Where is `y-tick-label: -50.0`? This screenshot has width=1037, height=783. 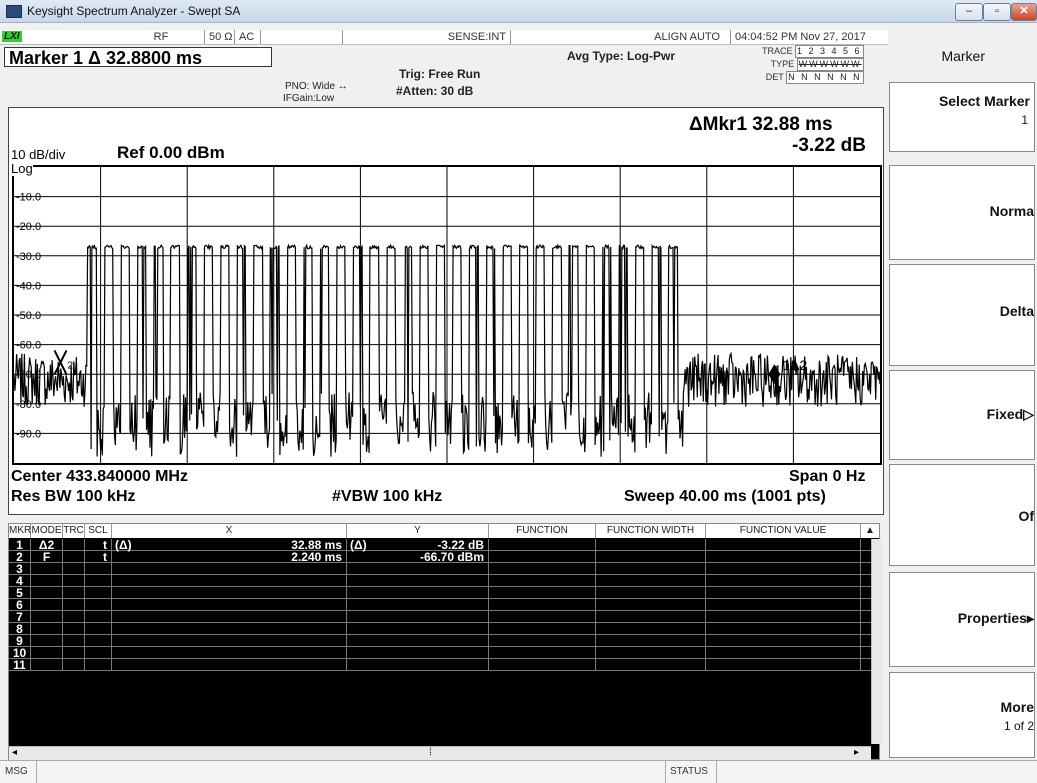
y-tick-label: -50.0 is located at coordinates (28, 316).